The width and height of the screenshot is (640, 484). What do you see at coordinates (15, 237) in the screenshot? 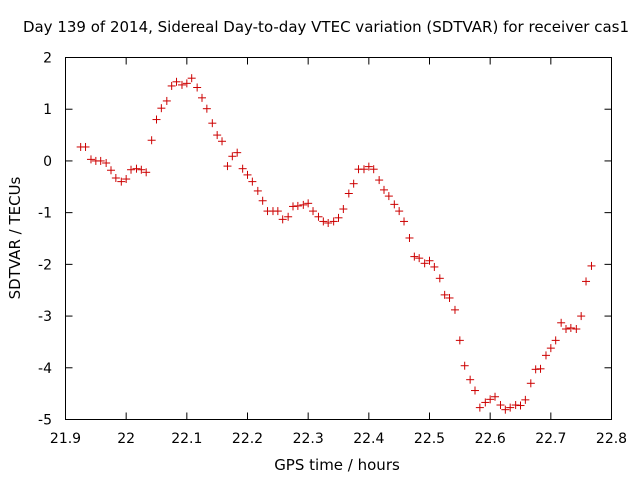
I see `y-axis-label: SDTVAR / TECUs` at bounding box center [15, 237].